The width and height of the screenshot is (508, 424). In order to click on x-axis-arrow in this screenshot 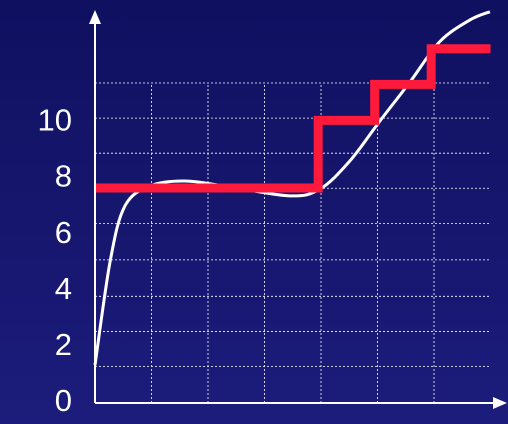, I will do `click(500, 403)`.